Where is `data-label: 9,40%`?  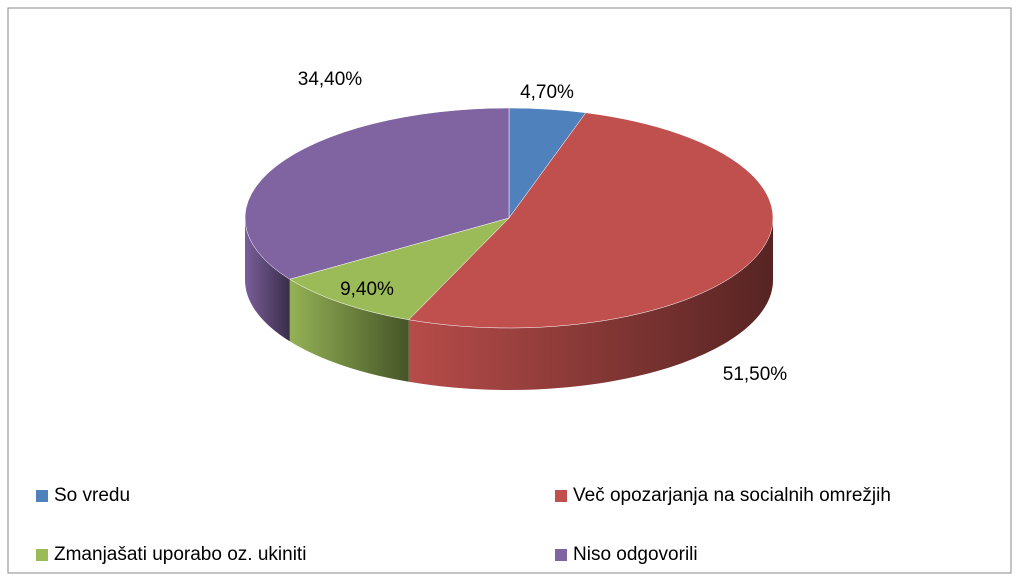 data-label: 9,40% is located at coordinates (367, 289).